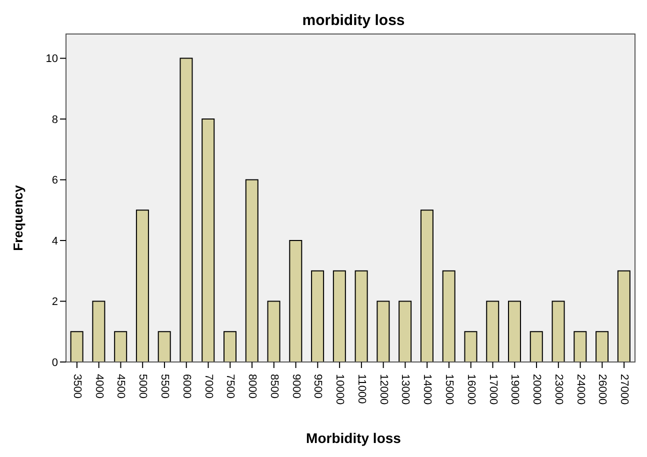  Describe the element at coordinates (536, 389) in the screenshot. I see `x-tick-label: 20000` at that location.